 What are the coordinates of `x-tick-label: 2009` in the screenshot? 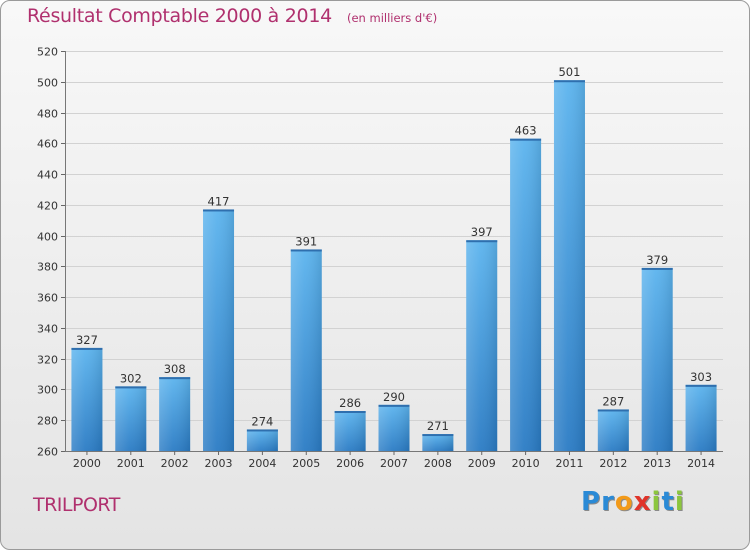 It's located at (482, 463).